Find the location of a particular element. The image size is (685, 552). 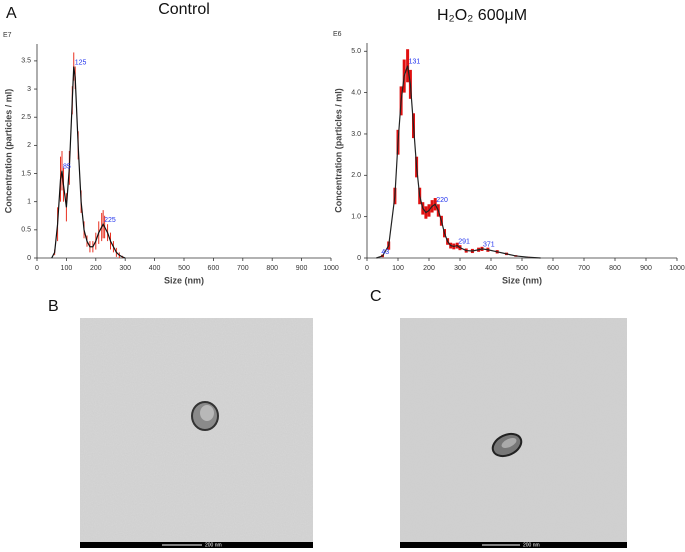

y-tick-label: 2 is located at coordinates (29, 145).